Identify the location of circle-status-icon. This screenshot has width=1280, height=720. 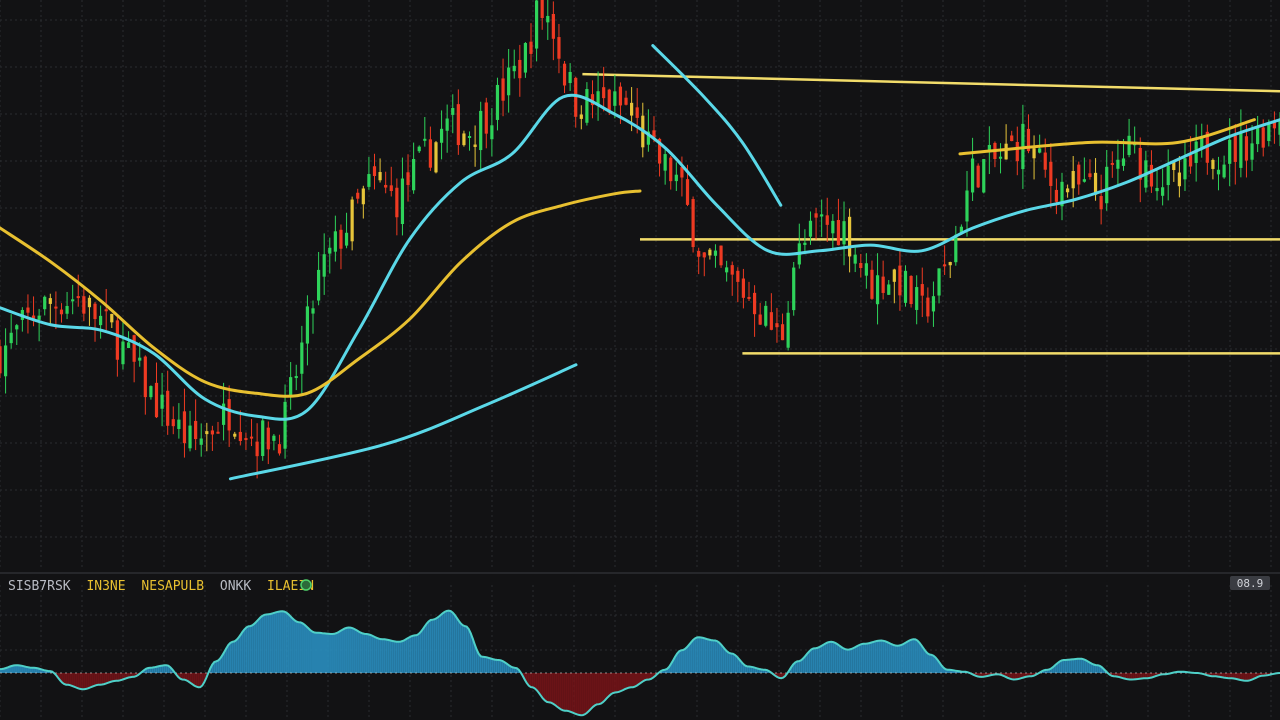
(306, 585).